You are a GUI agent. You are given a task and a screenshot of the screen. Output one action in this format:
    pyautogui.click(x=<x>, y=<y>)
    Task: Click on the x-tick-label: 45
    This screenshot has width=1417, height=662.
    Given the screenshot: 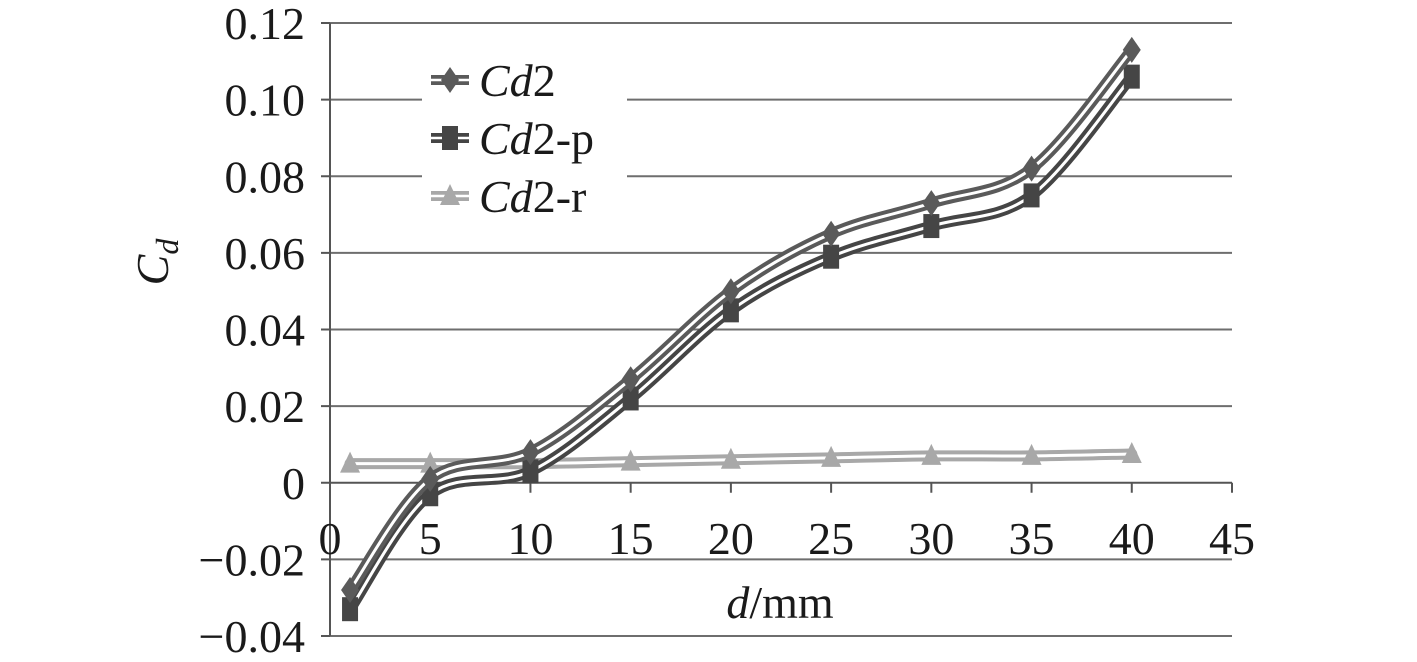 What is the action you would take?
    pyautogui.click(x=1232, y=538)
    